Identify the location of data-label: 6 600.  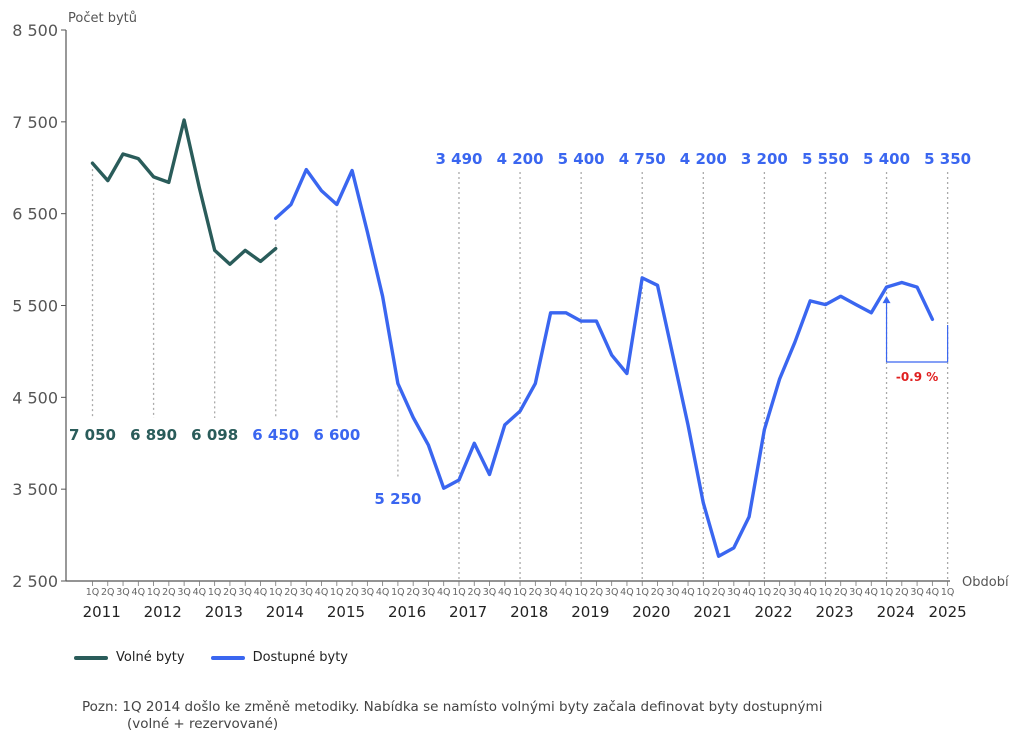
(336, 435).